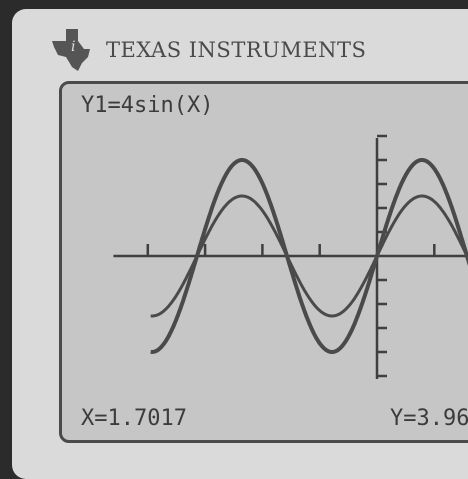  Describe the element at coordinates (147, 105) in the screenshot. I see `equation-label: Y1=4sin(X)` at that location.